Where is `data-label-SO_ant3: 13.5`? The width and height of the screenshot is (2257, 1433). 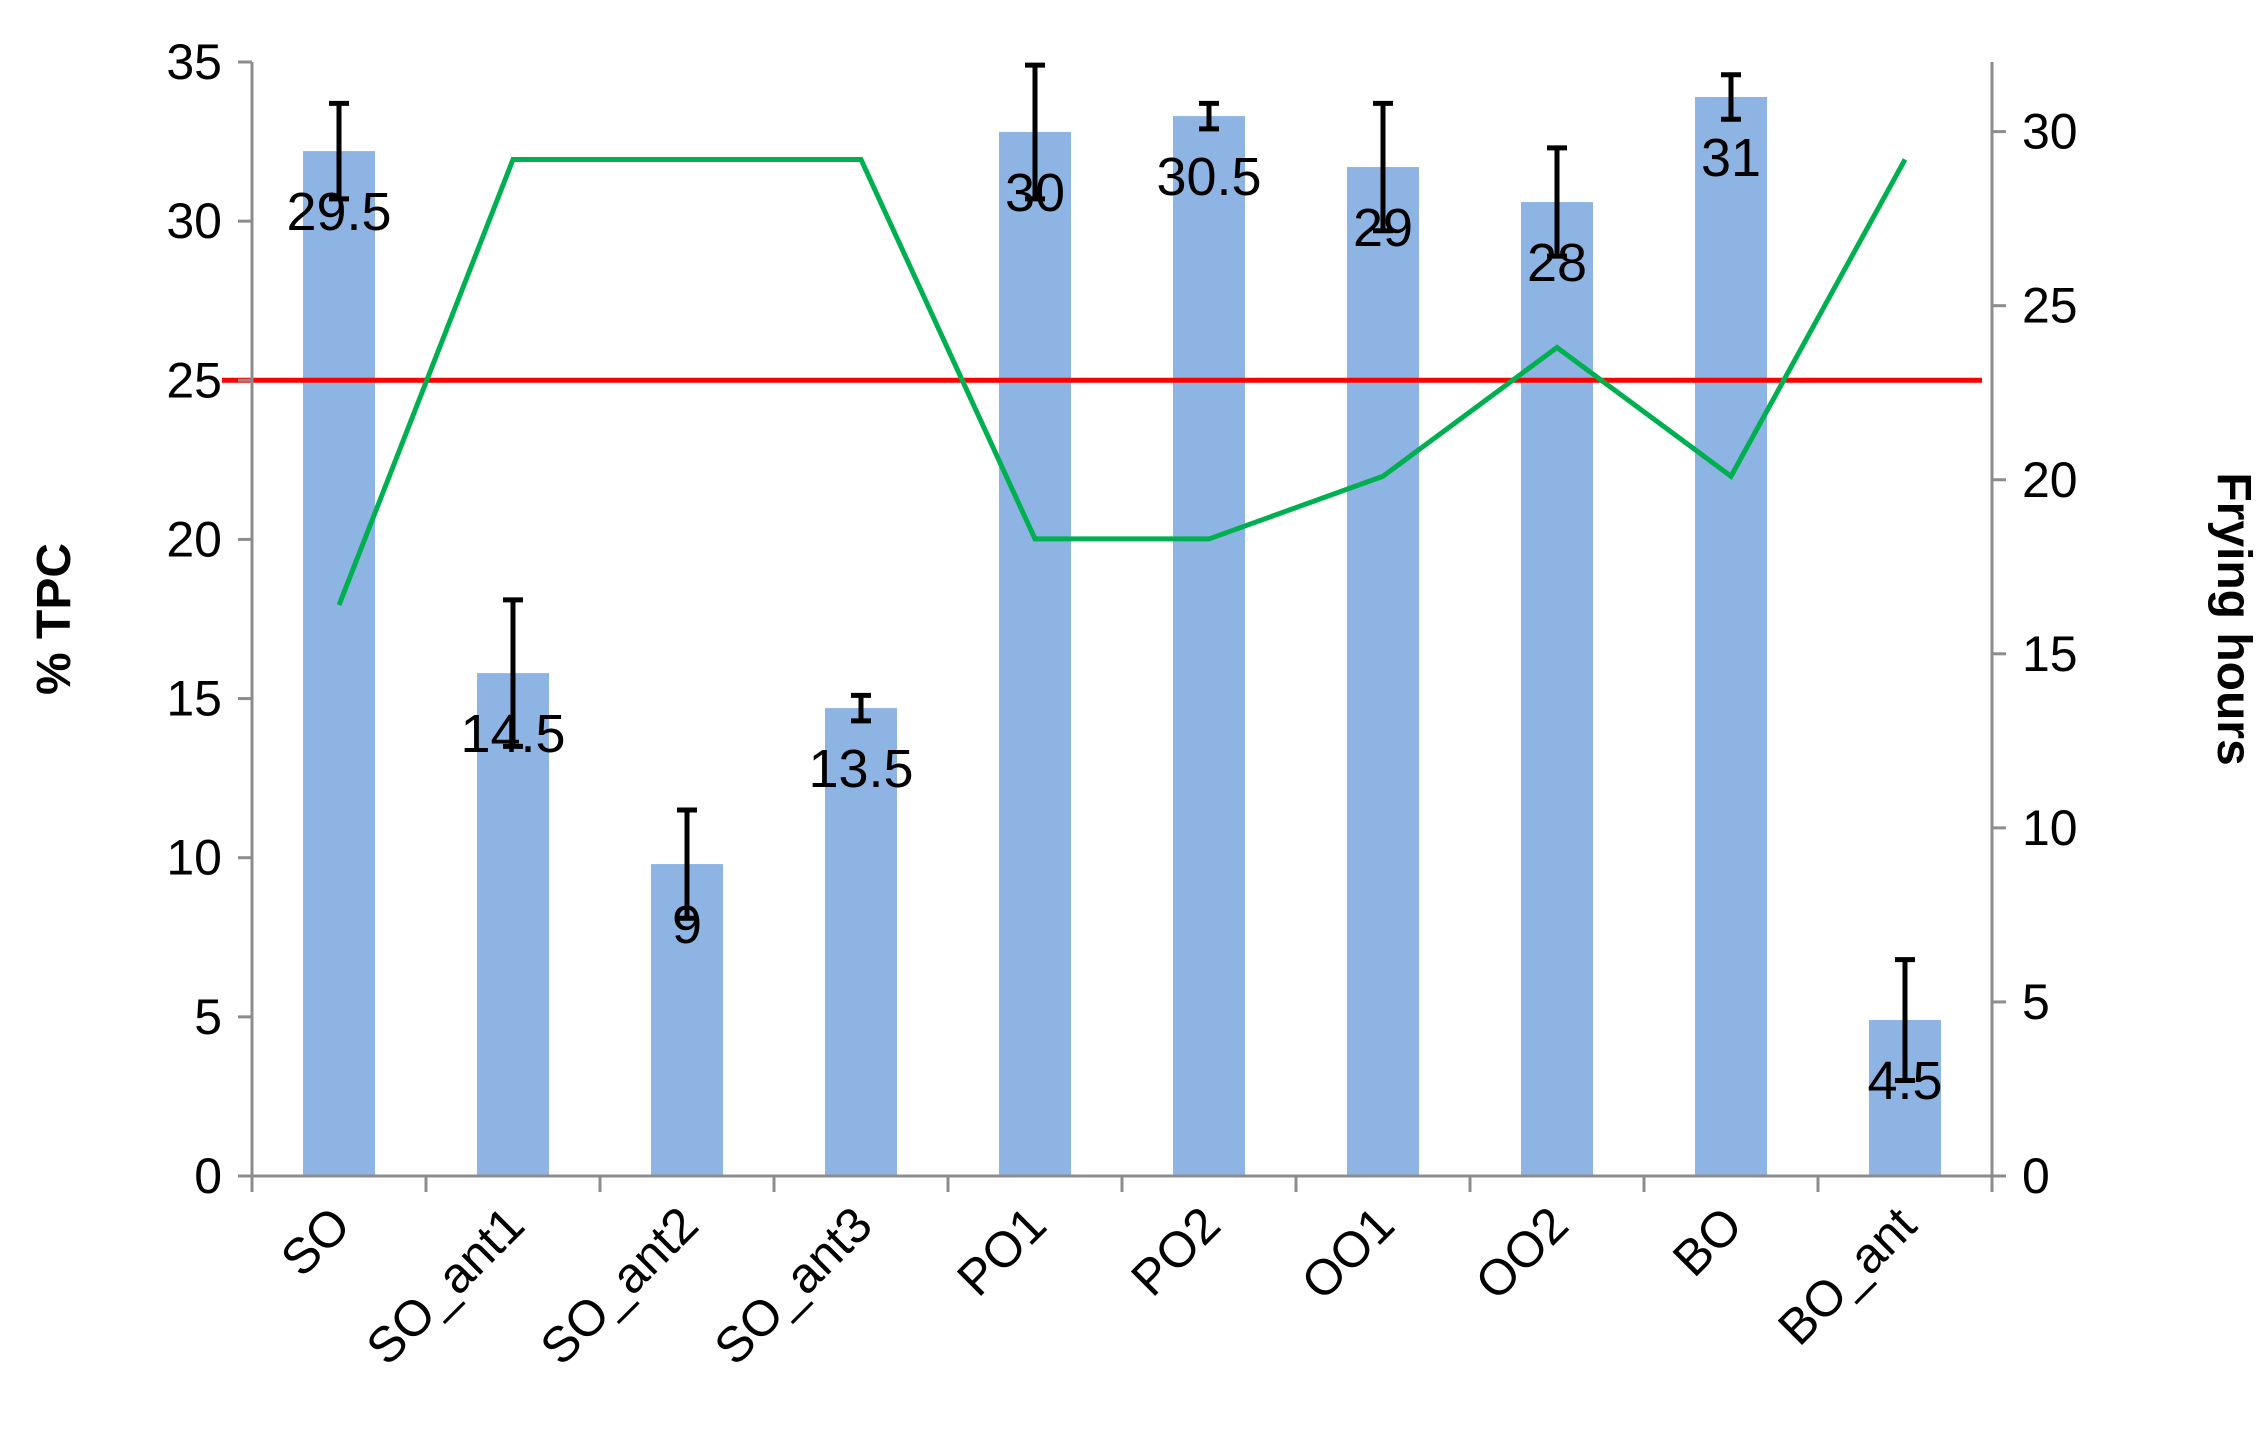
data-label-SO_ant3: 13.5 is located at coordinates (860, 769).